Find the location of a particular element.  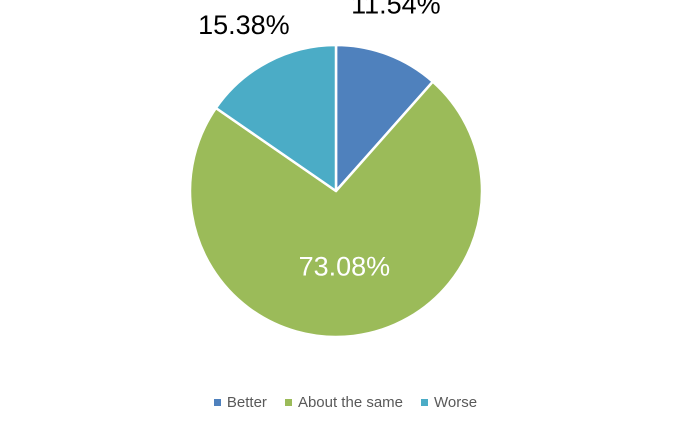

pie-slice-better is located at coordinates (384, 118).